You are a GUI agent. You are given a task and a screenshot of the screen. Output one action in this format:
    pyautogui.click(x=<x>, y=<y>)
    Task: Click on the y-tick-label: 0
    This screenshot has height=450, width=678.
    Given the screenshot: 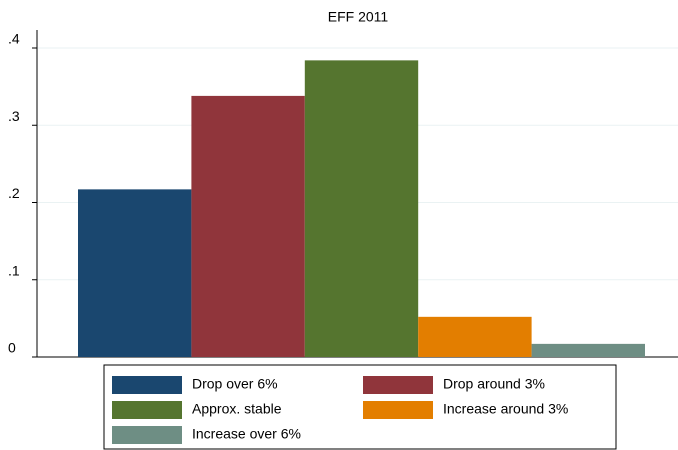 What is the action you would take?
    pyautogui.click(x=12, y=348)
    